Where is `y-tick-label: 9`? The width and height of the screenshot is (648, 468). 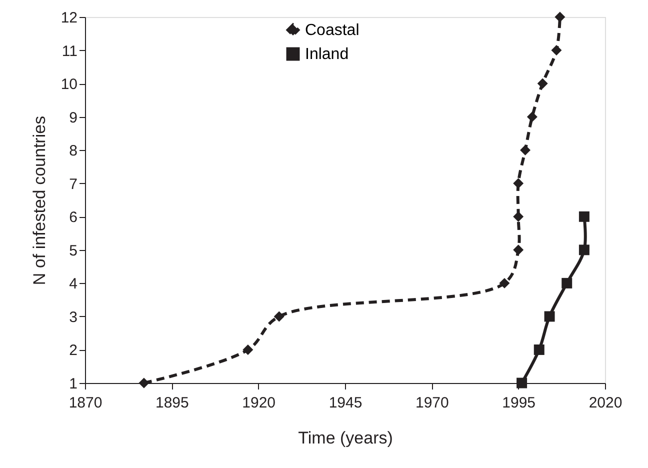
y-tick-label: 9 is located at coordinates (73, 117).